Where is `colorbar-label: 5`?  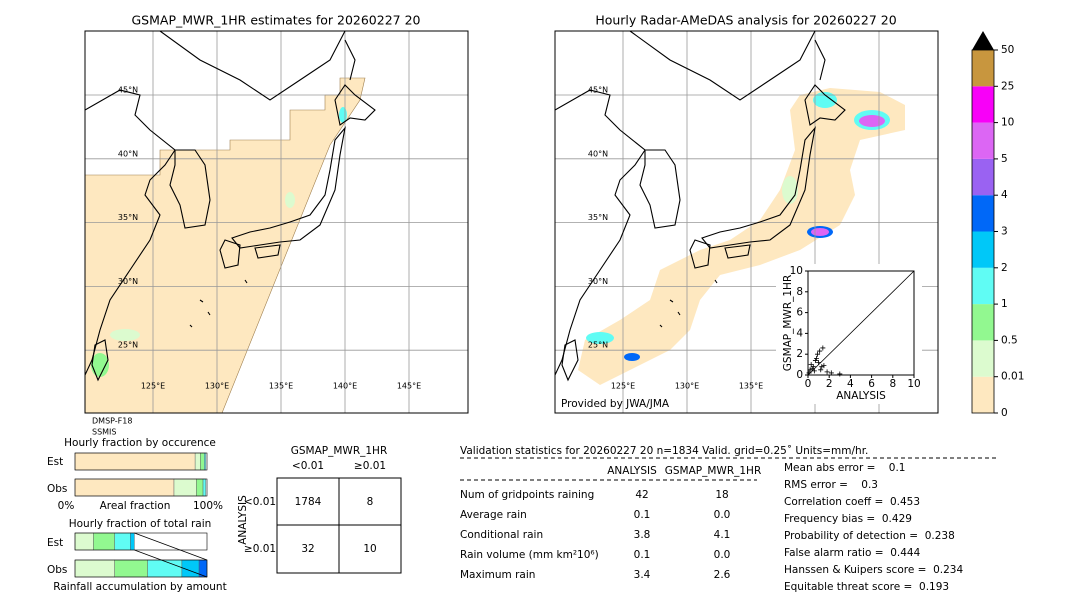
colorbar-label: 5 is located at coordinates (1004, 159).